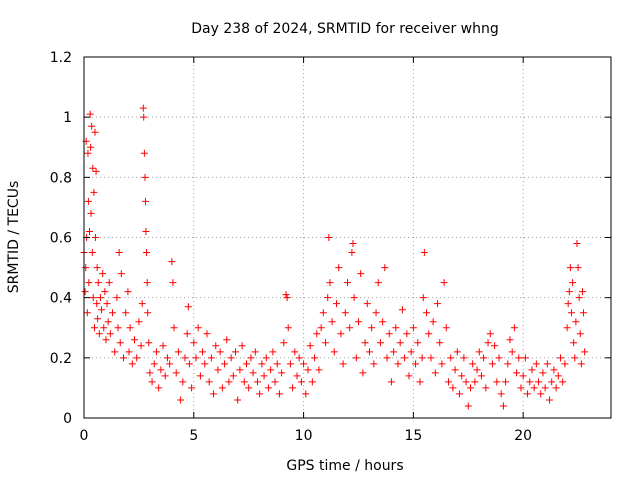 This screenshot has height=484, width=640. Describe the element at coordinates (14, 237) in the screenshot. I see `y-axis-label: SRMTID / TECUs` at that location.